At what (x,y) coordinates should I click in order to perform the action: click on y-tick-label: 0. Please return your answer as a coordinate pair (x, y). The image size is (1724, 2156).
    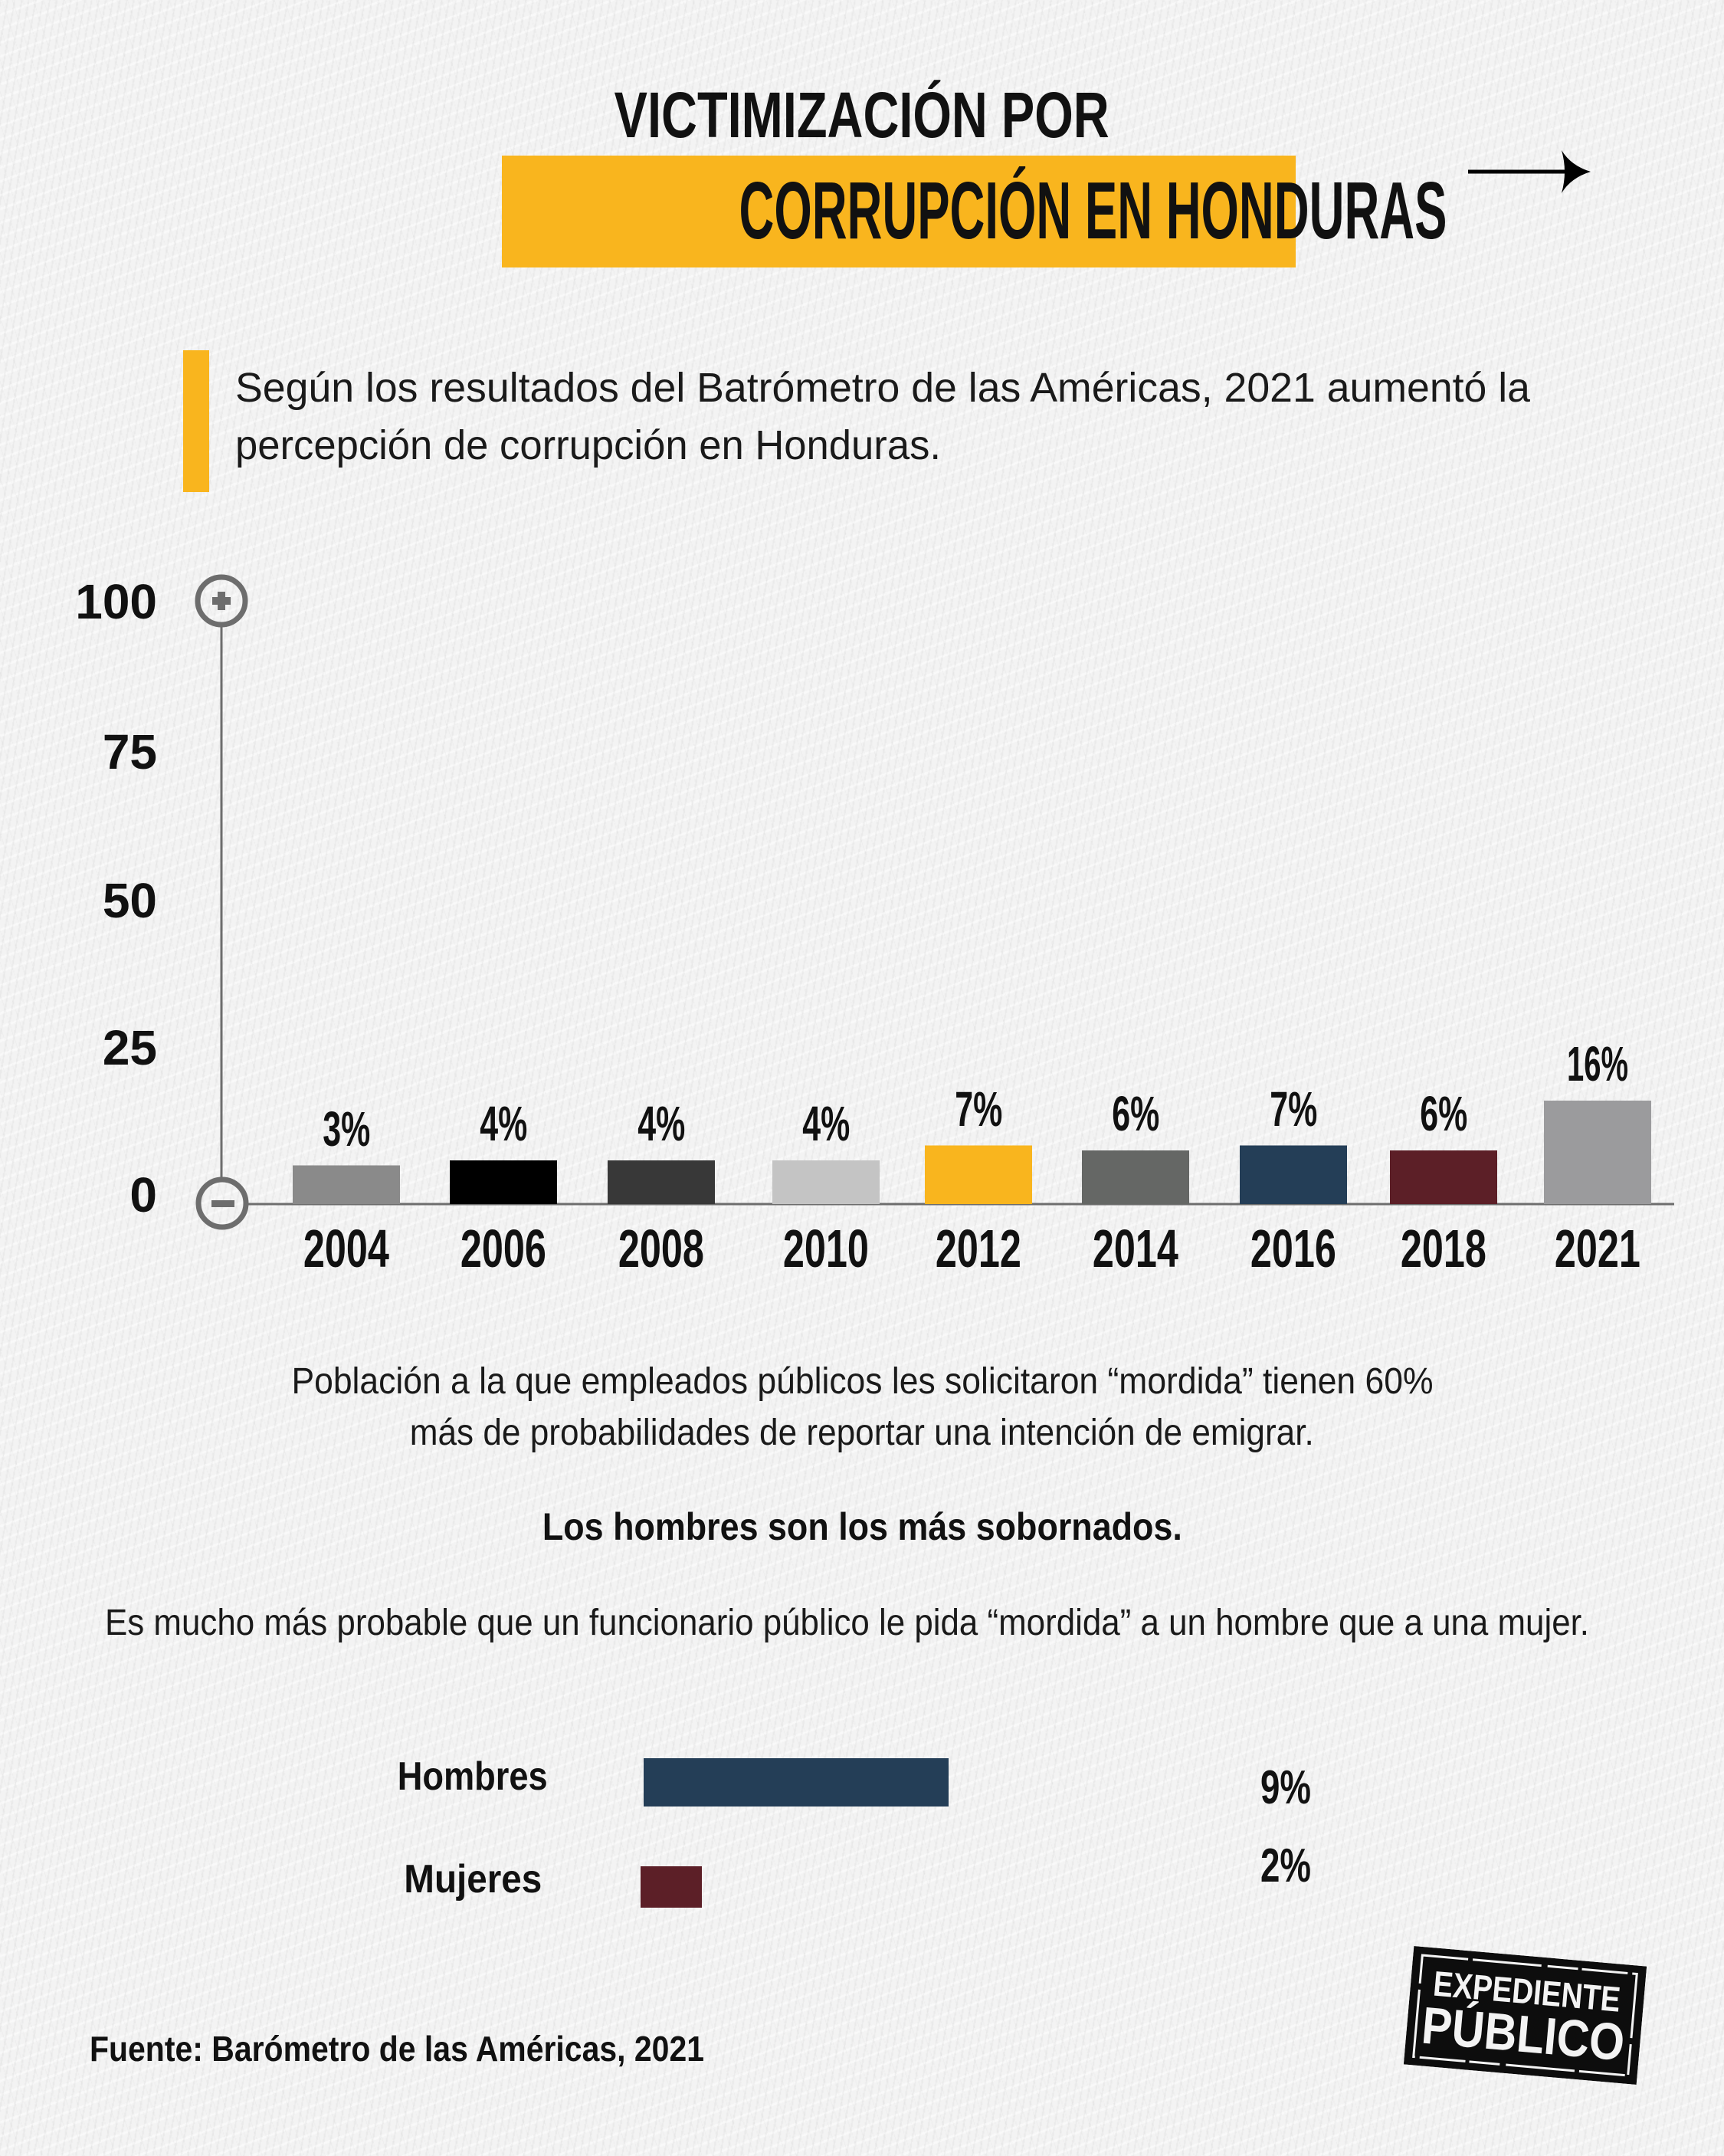
    Looking at the image, I should click on (115, 1194).